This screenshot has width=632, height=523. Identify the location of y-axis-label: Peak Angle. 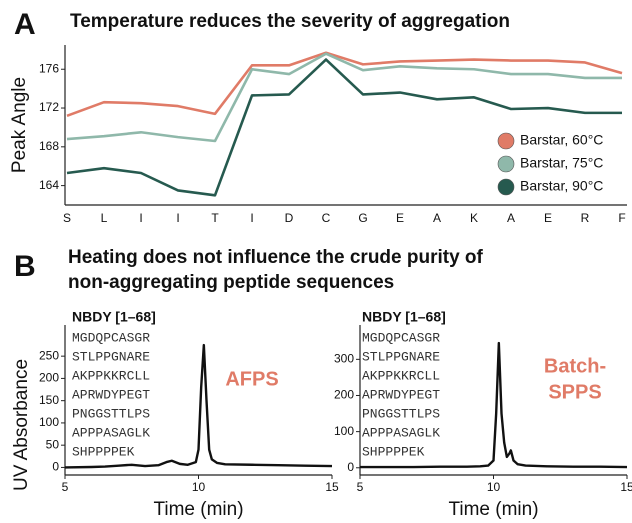
(19, 125).